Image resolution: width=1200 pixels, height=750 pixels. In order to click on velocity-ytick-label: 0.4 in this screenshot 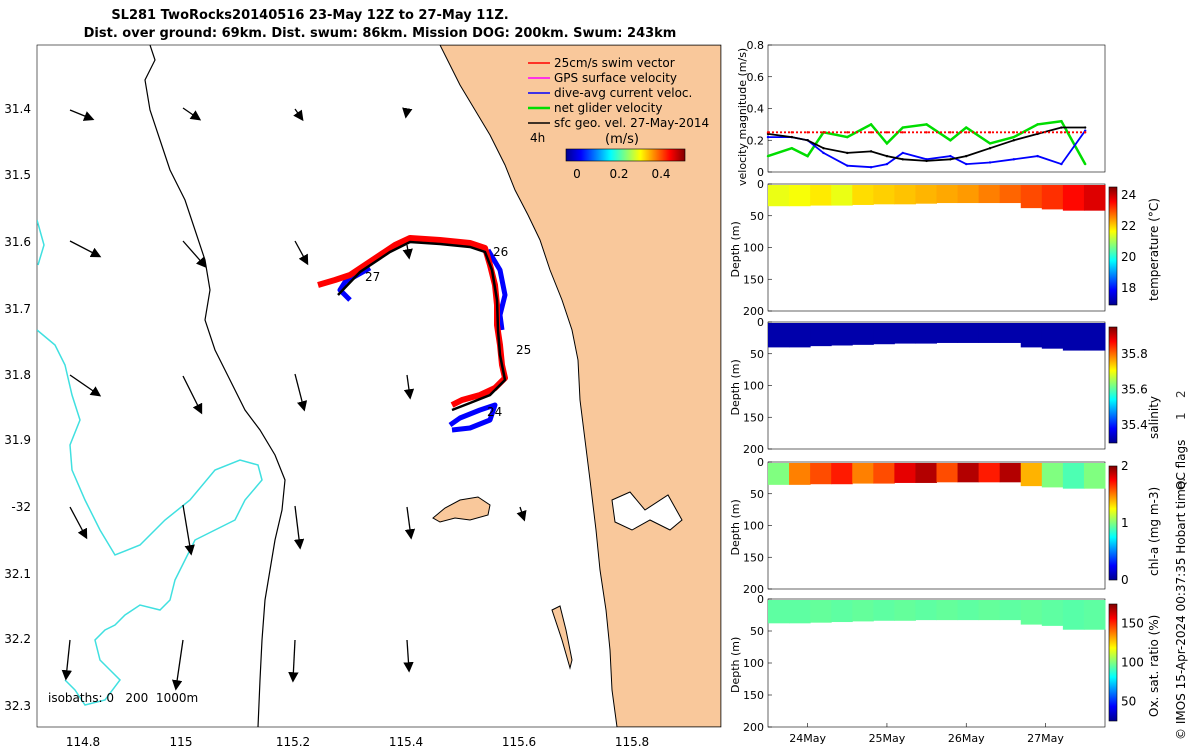, I will do `click(756, 109)`.